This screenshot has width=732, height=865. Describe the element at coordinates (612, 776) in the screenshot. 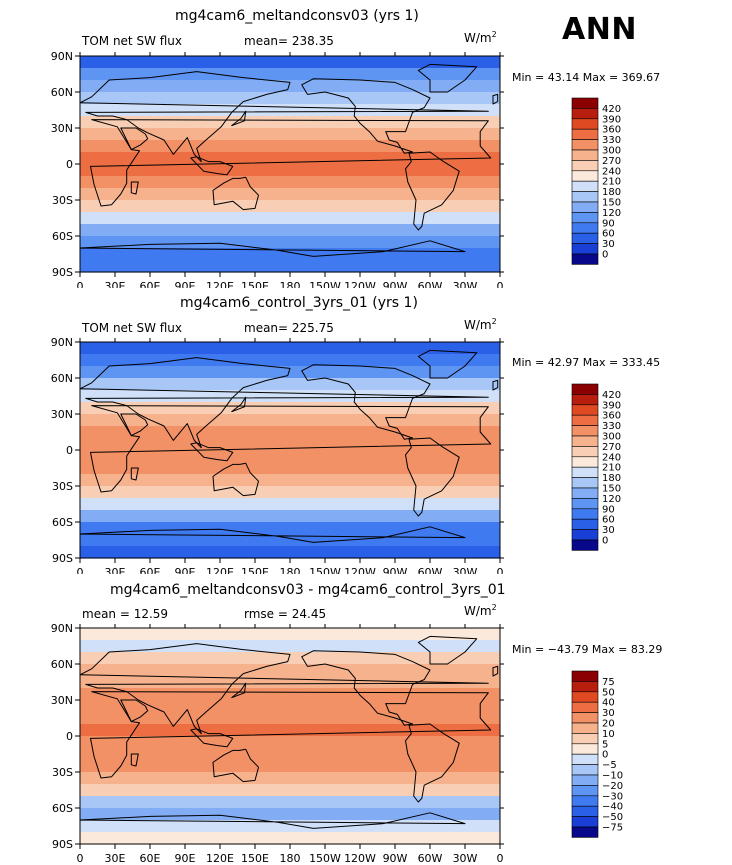

I see `colorbar-label: −10` at that location.